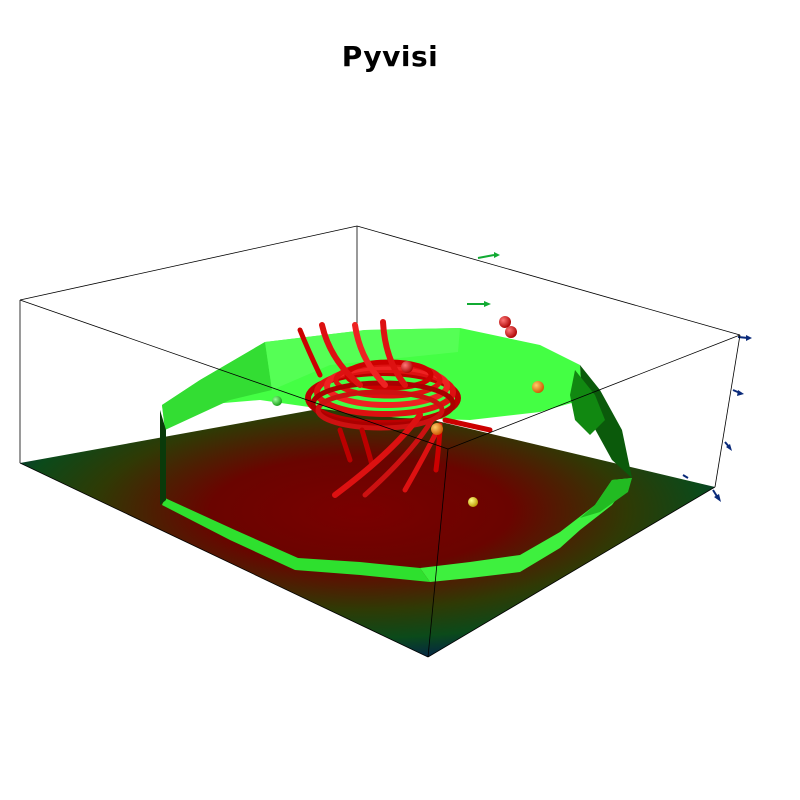 The width and height of the screenshot is (800, 800). I want to click on streamlines, so click(395, 408).